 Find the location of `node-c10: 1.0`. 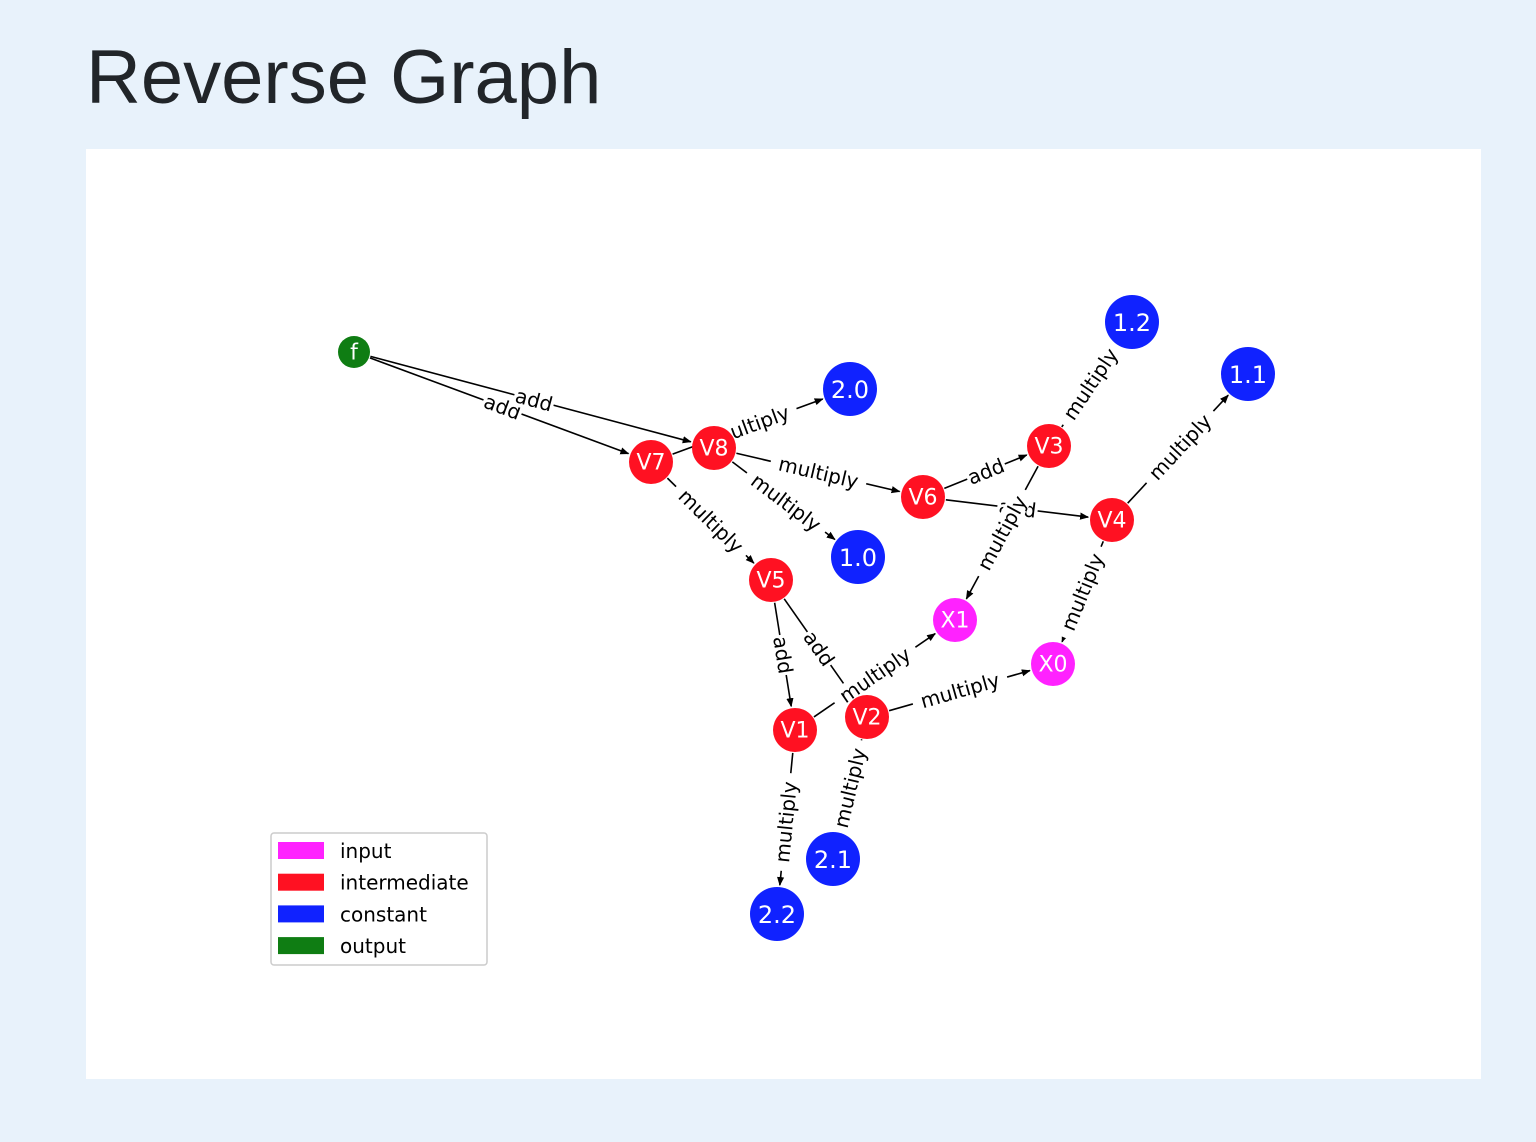

node-c10: 1.0 is located at coordinates (858, 557).